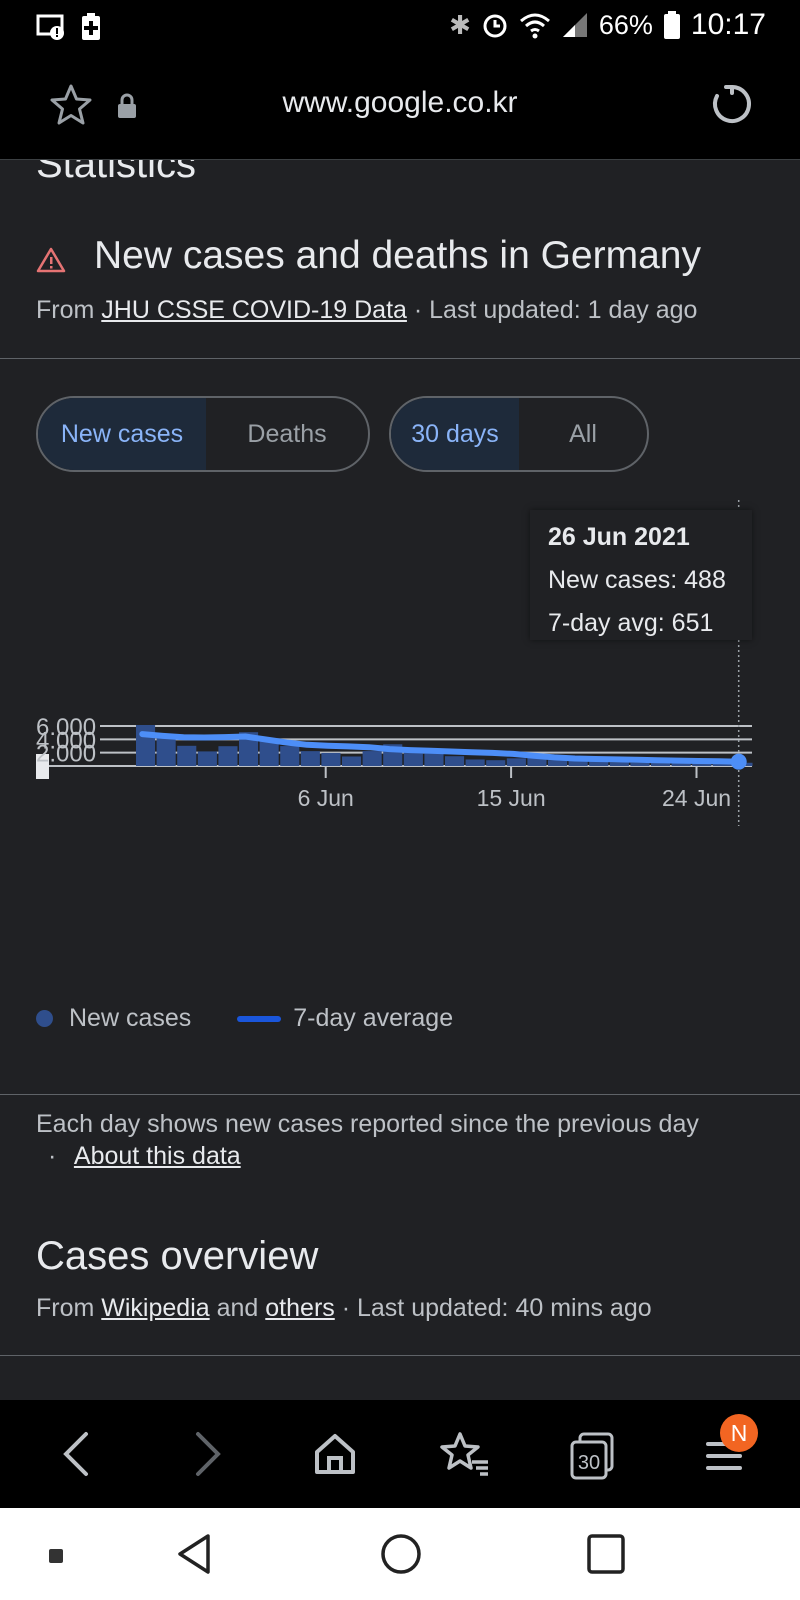  Describe the element at coordinates (91, 26) in the screenshot. I see `battery-health-icon` at that location.